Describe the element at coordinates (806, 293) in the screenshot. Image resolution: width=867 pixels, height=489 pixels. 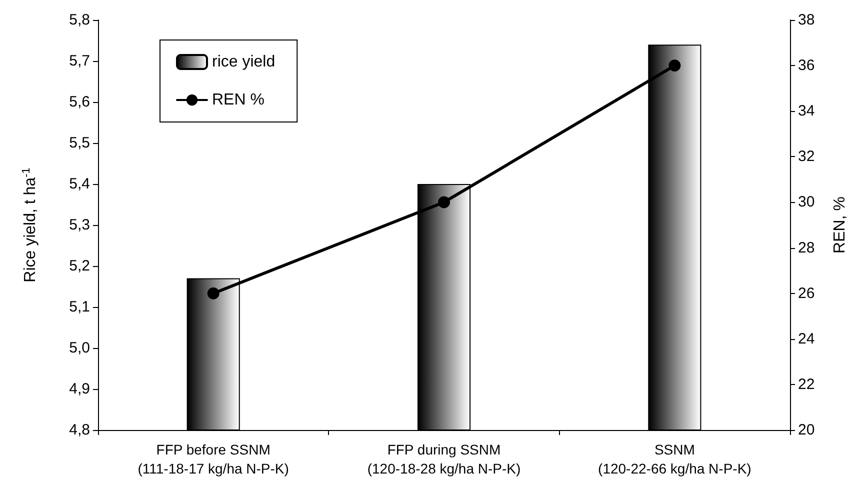
I see `y2-tick-label: 26` at that location.